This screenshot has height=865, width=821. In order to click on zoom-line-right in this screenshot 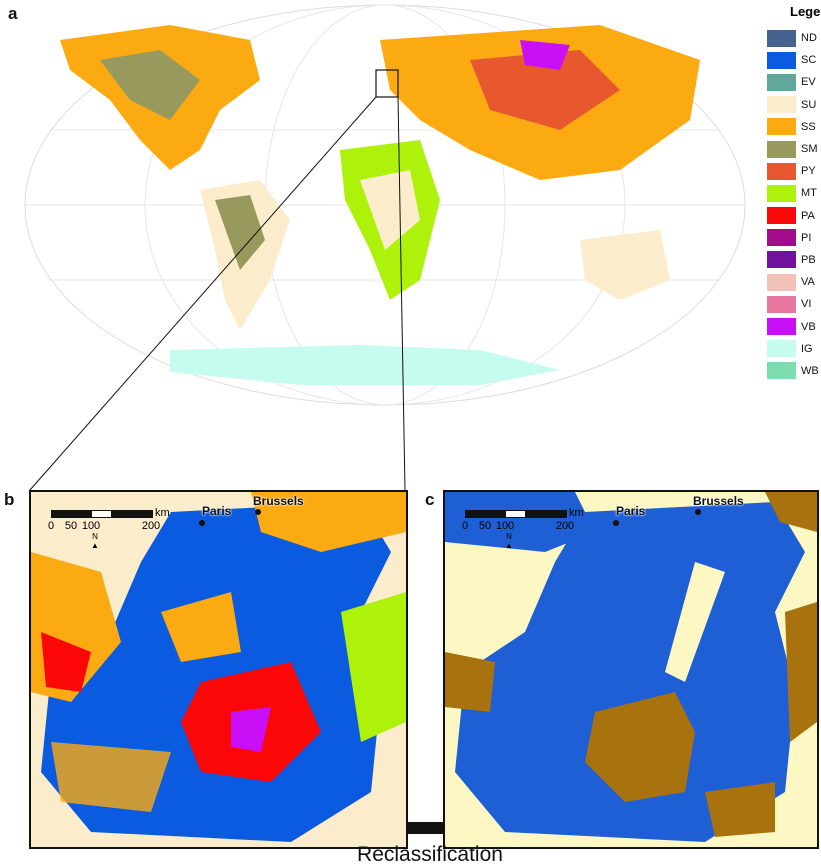, I will do `click(401, 293)`.